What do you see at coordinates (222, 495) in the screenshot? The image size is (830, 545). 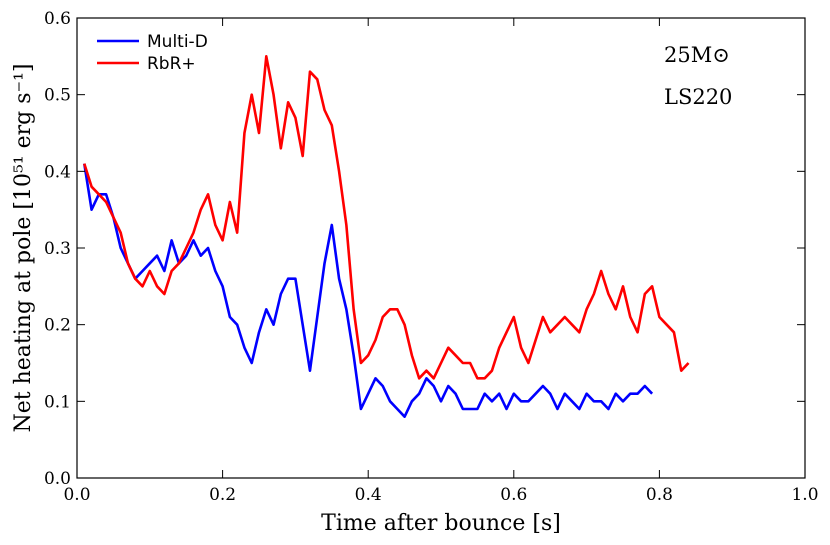 I see `x-tick-label: 0.2` at bounding box center [222, 495].